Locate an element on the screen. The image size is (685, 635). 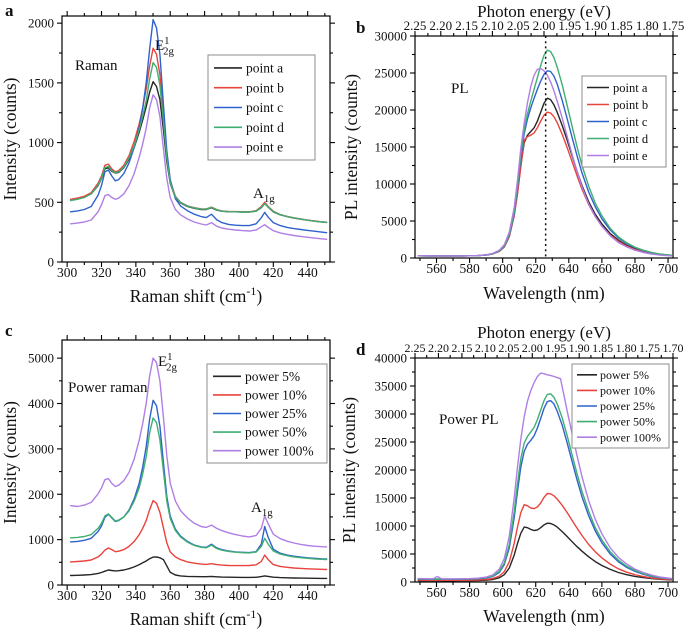
svg-text: 1.90 is located at coordinates (579, 348).